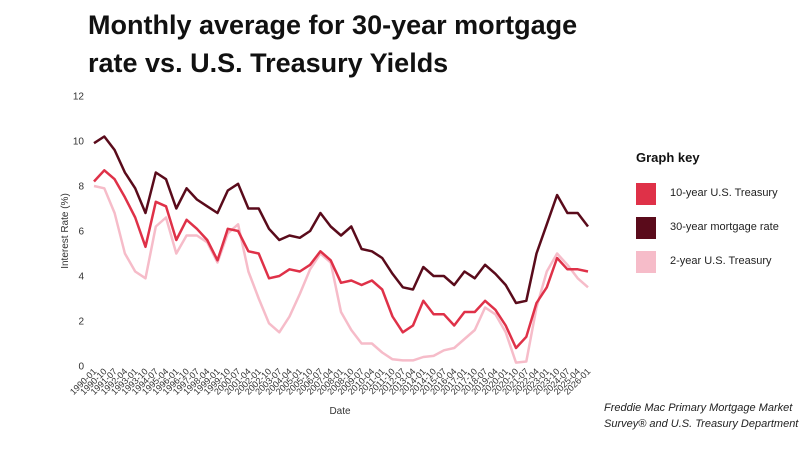 The image size is (800, 450). I want to click on legend-label: 10-year U.S. Treasury, so click(724, 193).